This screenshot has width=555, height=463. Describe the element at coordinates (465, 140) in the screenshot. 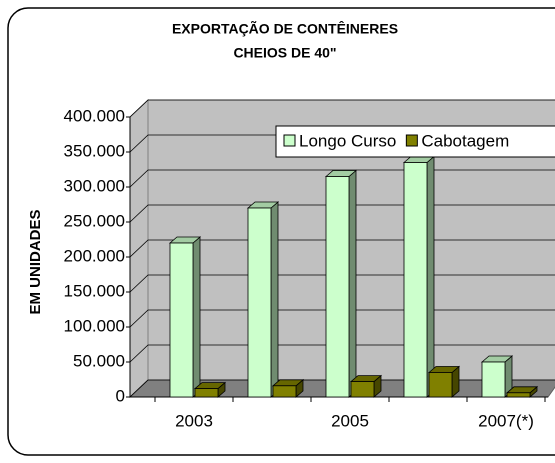

I see `legend-label: Cabotagem` at that location.